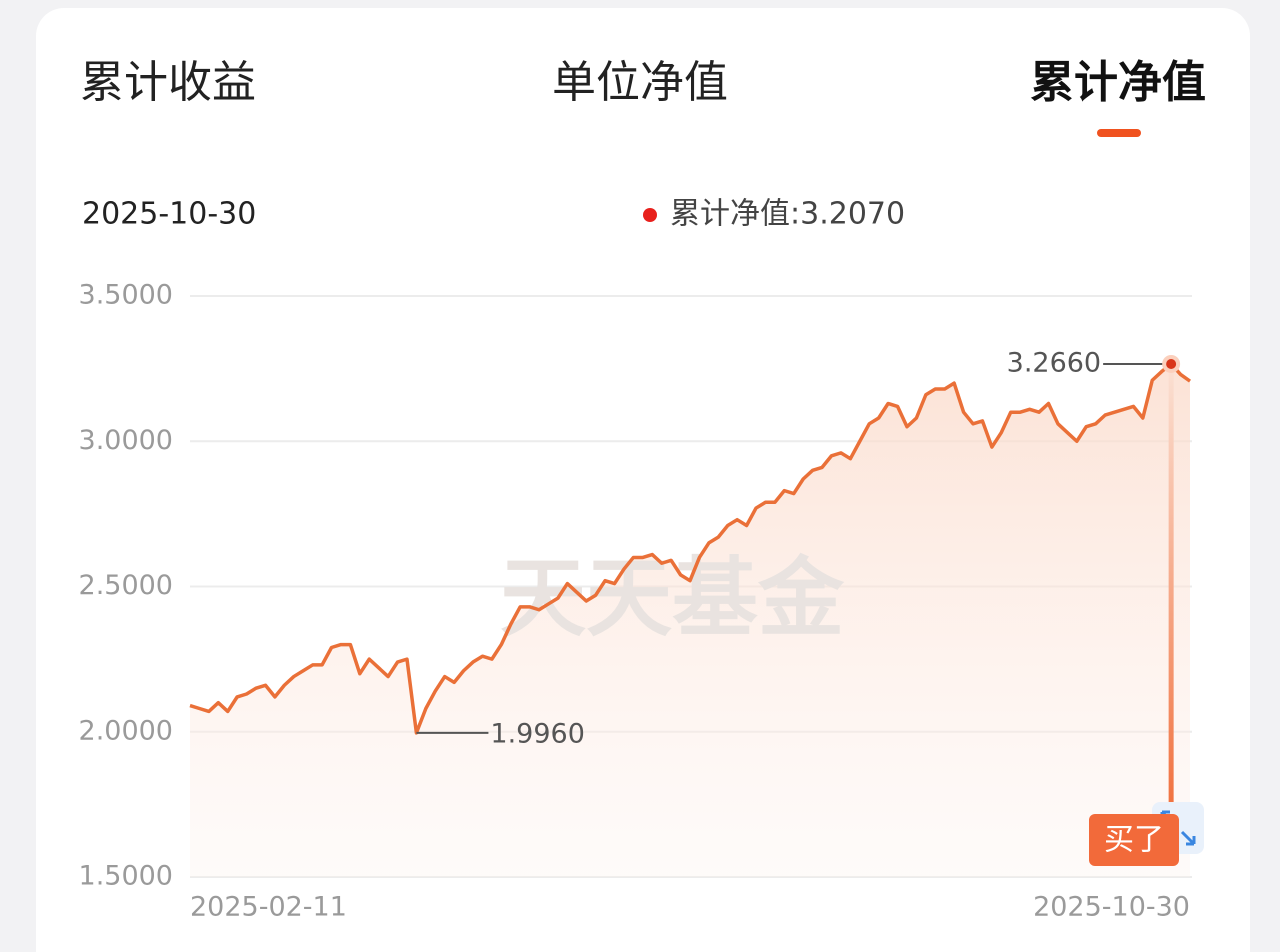 This screenshot has width=1280, height=952. I want to click on y-tick-label: 2.0000, so click(126, 730).